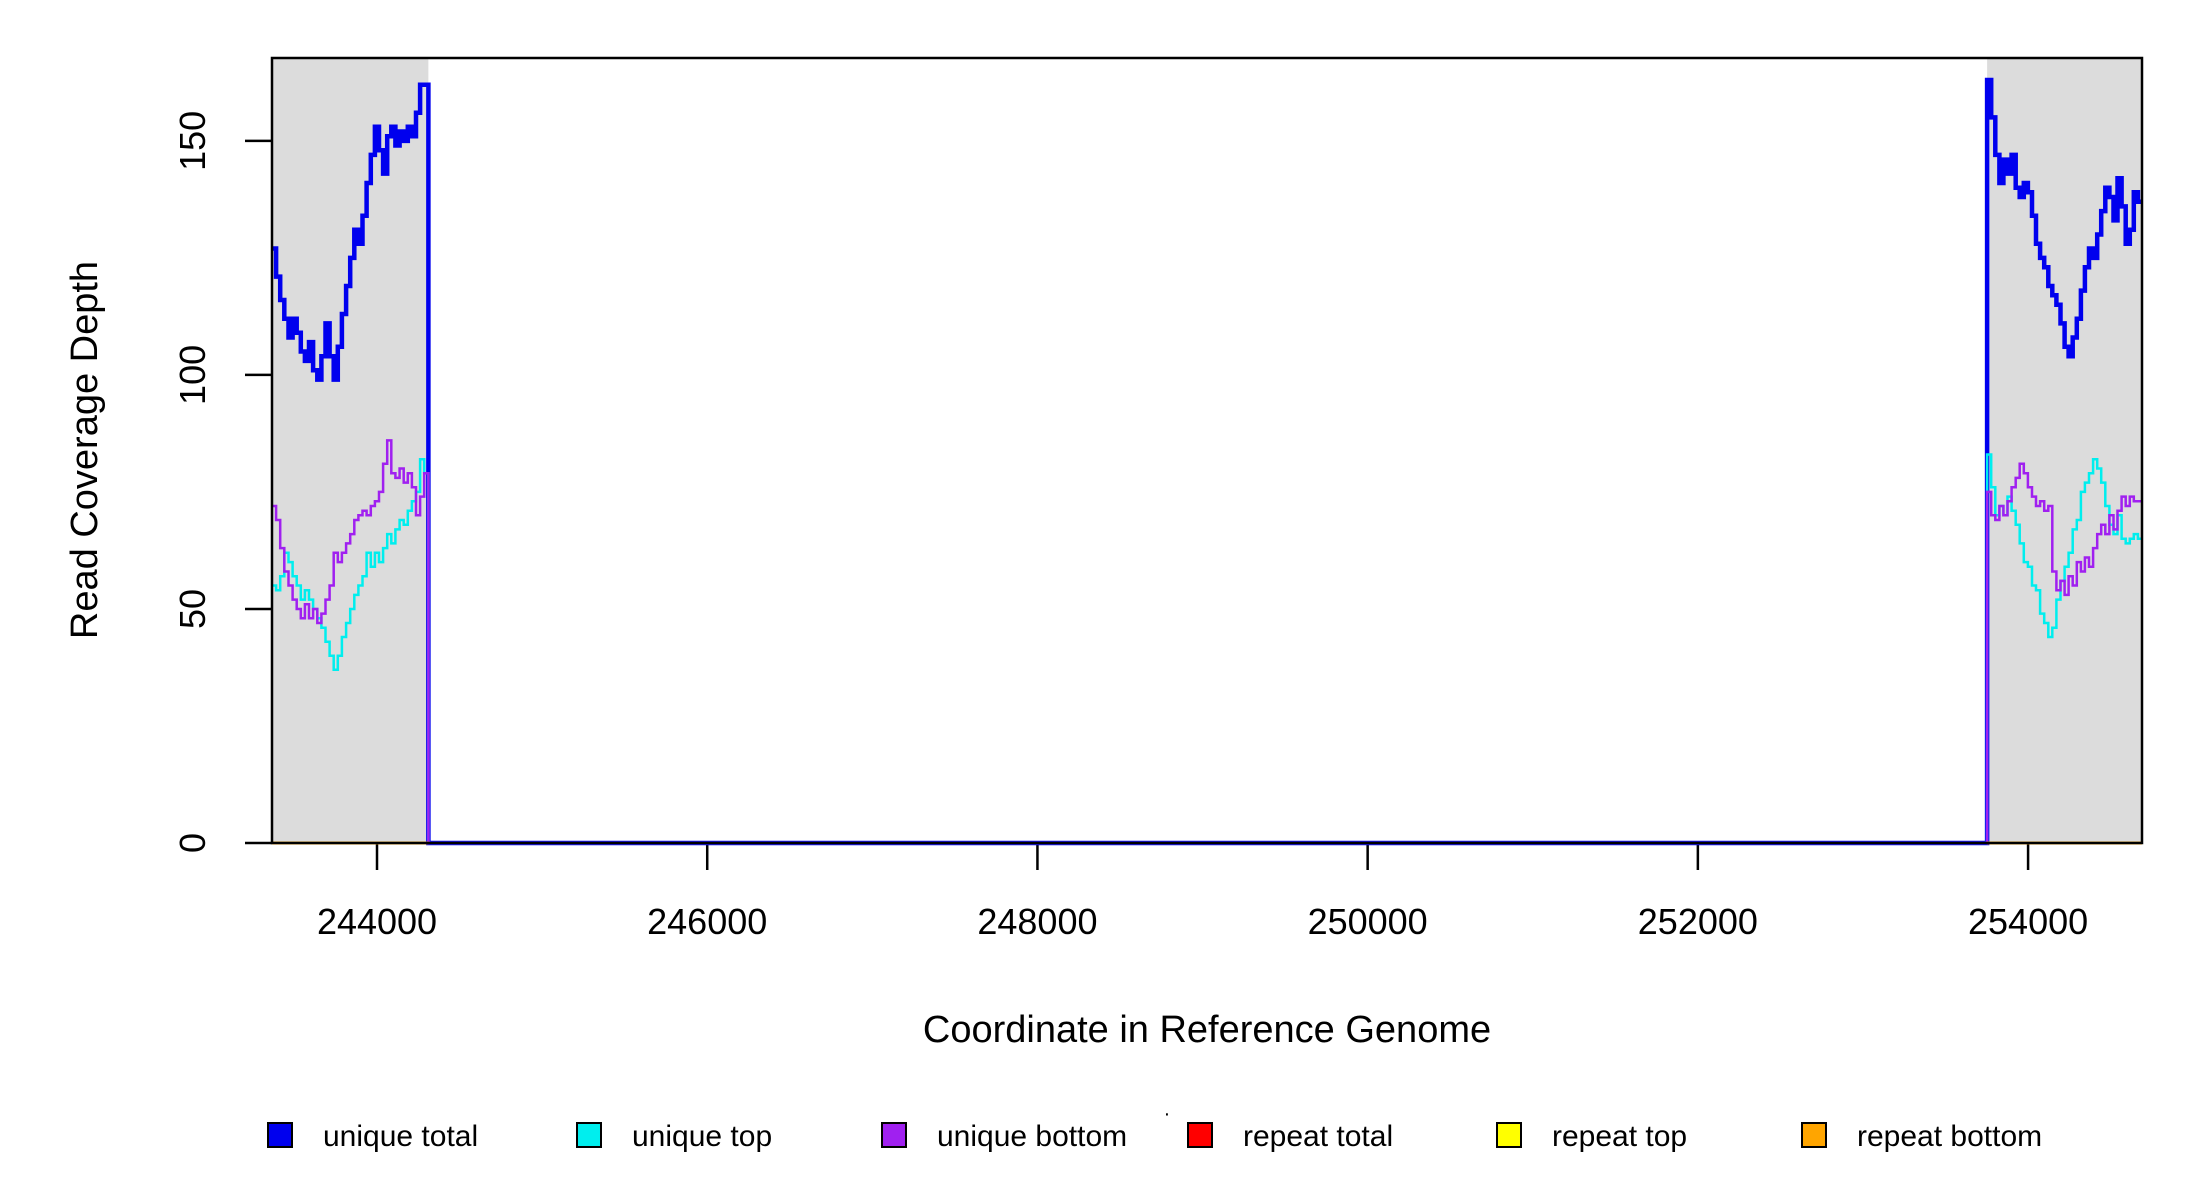  I want to click on legend-label-unique-total: unique total, so click(400, 1136).